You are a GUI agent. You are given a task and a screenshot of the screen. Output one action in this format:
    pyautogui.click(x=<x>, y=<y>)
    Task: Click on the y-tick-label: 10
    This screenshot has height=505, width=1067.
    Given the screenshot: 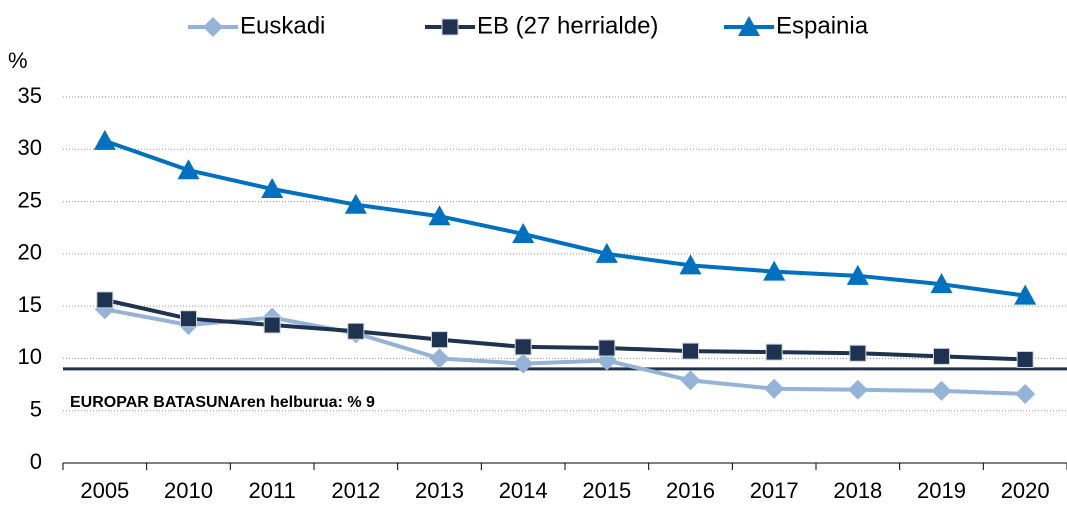 What is the action you would take?
    pyautogui.click(x=30, y=356)
    